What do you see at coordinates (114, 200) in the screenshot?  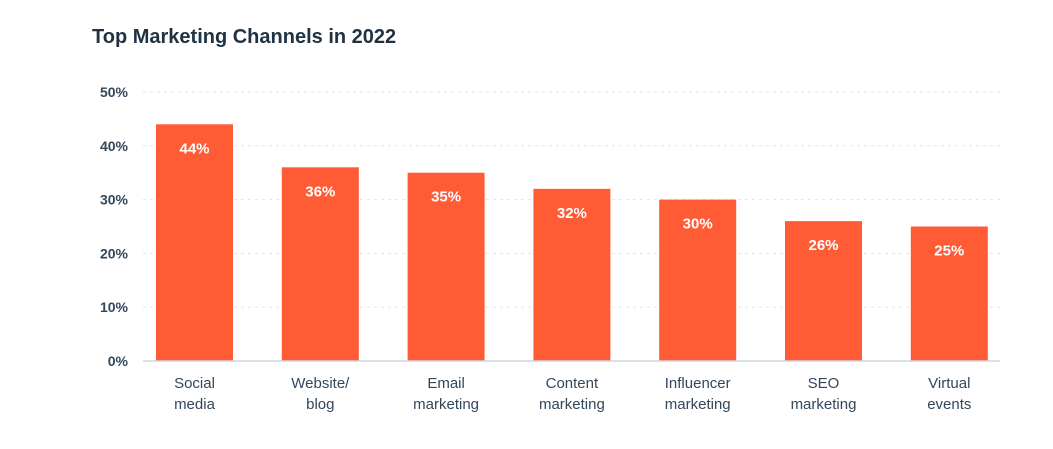 I see `y-tick-label: 30%` at bounding box center [114, 200].